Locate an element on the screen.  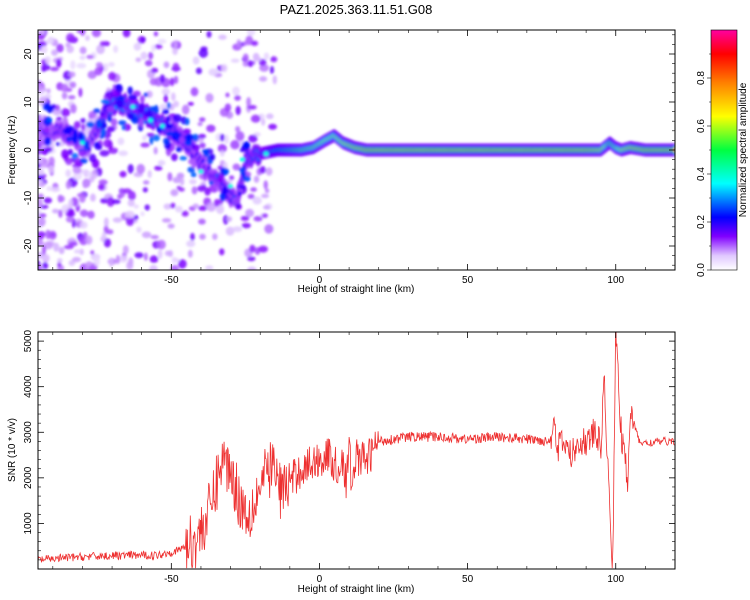
colorbar-tick-label: 0.6 is located at coordinates (701, 126).